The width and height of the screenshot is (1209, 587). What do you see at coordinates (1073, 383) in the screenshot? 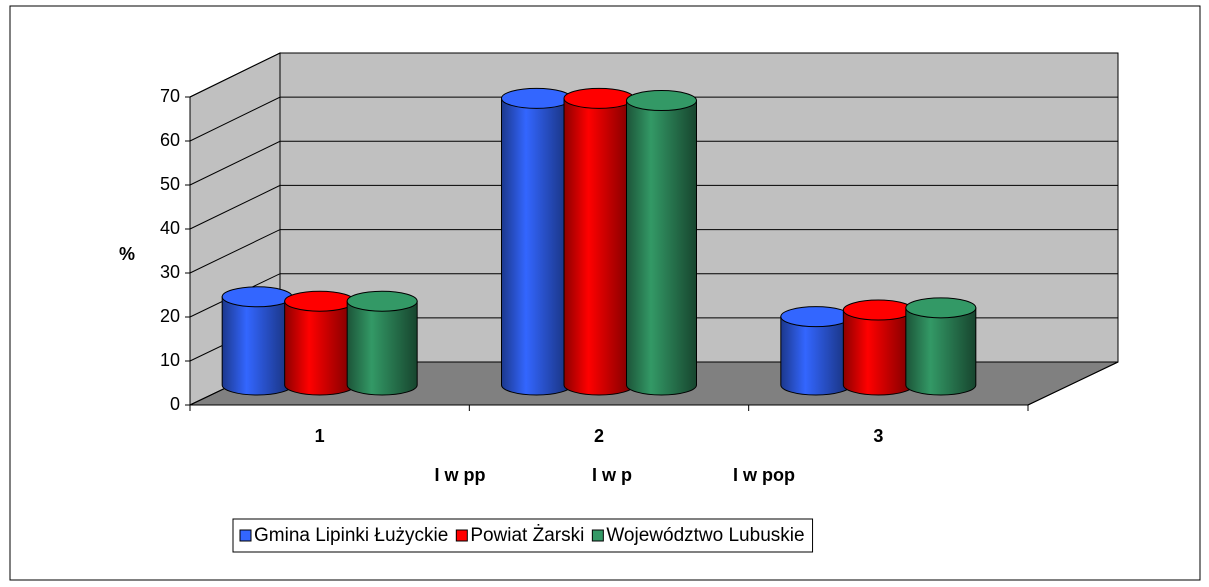
I see `floor-edge` at bounding box center [1073, 383].